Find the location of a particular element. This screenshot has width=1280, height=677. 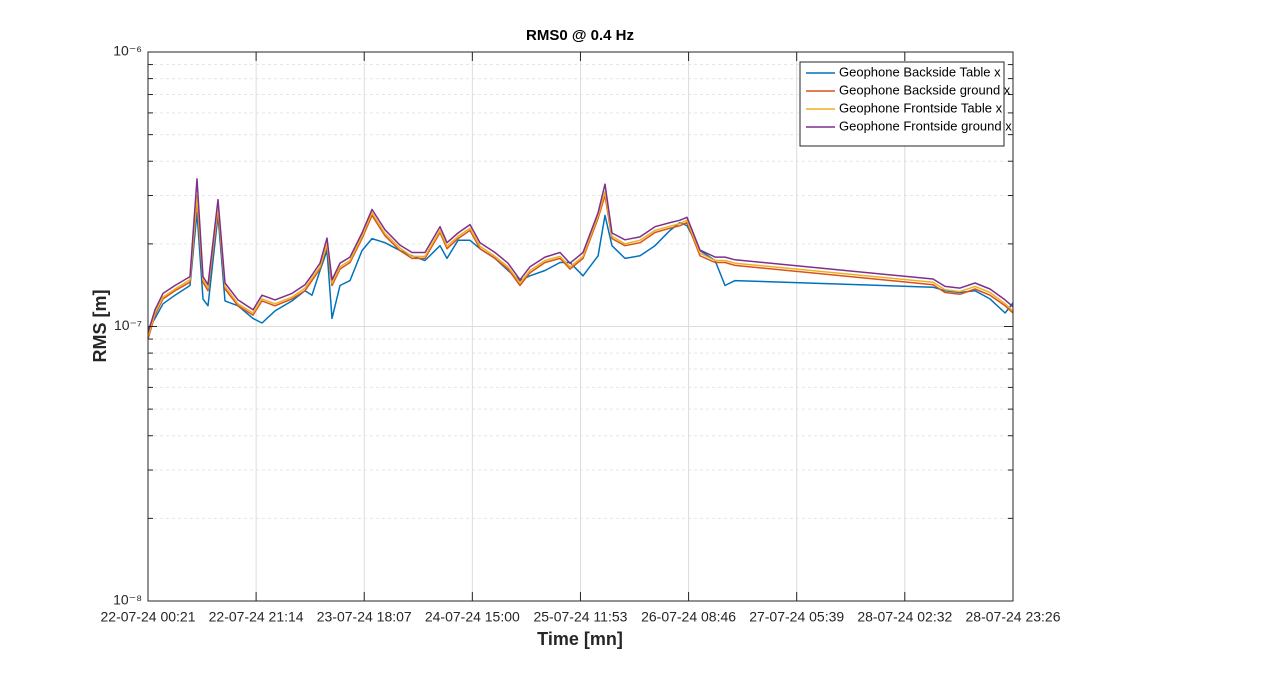

x-tick-label: 24-07-24 15:00 is located at coordinates (472, 617).